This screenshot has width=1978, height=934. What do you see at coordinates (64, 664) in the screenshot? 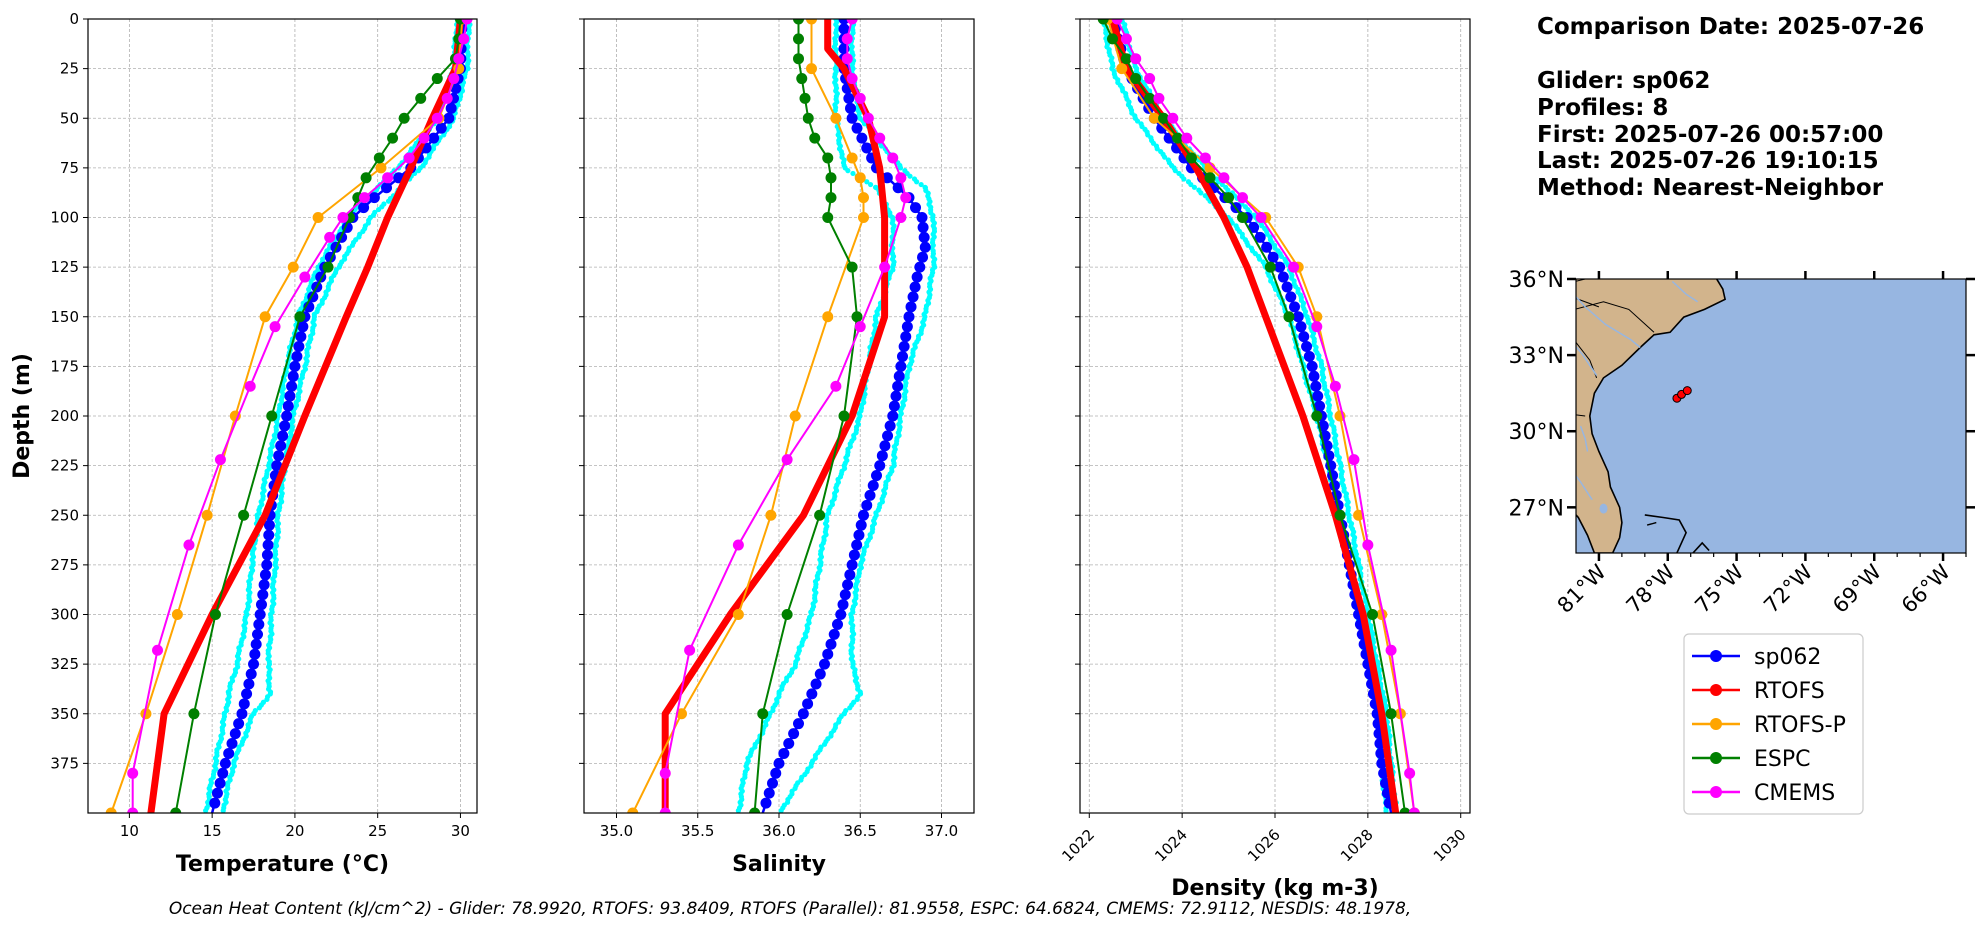
I see `y-tick-label: 325` at bounding box center [64, 664].